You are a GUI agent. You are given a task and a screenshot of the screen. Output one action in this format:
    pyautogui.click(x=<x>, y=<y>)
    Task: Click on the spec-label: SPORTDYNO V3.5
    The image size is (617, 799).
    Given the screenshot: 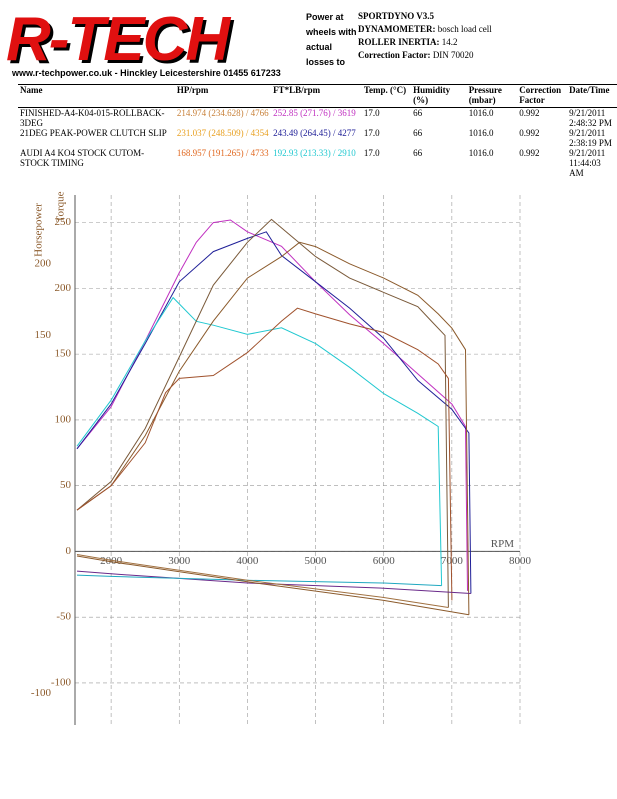 What is the action you would take?
    pyautogui.click(x=396, y=16)
    